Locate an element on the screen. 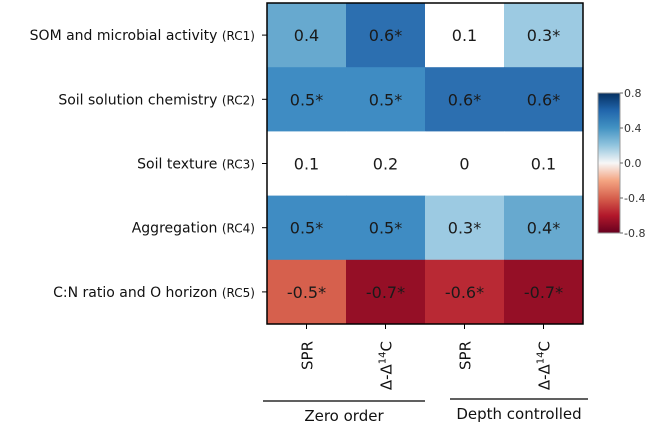 Image resolution: width=656 pixels, height=432 pixels. cell-value-label: 0 is located at coordinates (464, 164).